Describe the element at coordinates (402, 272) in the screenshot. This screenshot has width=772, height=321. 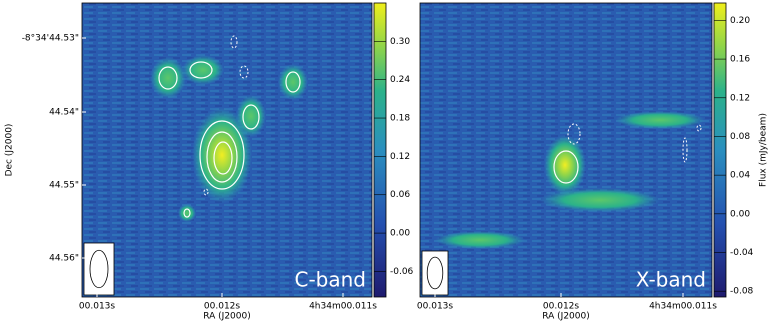
I see `colorbar-tick-label: -0.06` at that location.